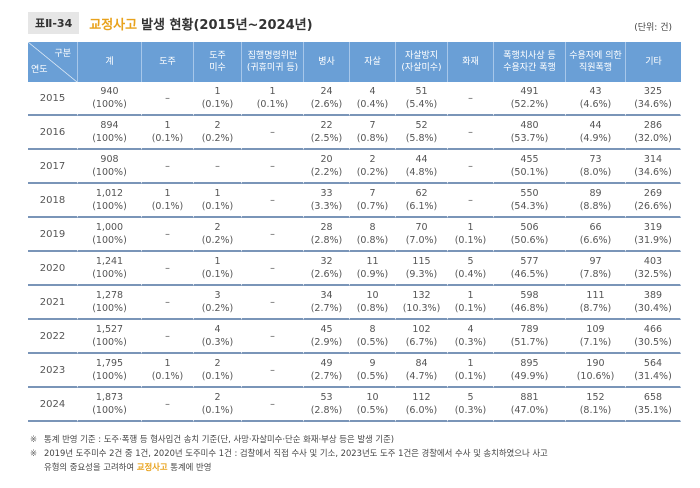 This screenshot has height=488, width=700. Describe the element at coordinates (110, 201) in the screenshot. I see `data-cell: 1,012 (100%)` at that location.